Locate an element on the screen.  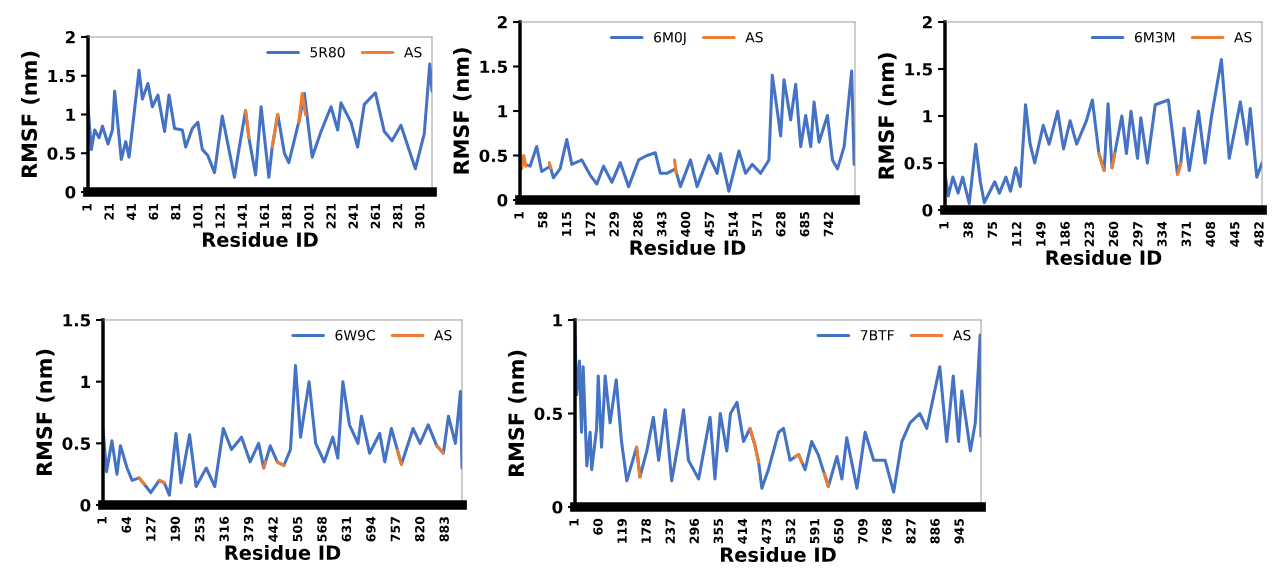
x-tick-label: 121 is located at coordinates (220, 215).